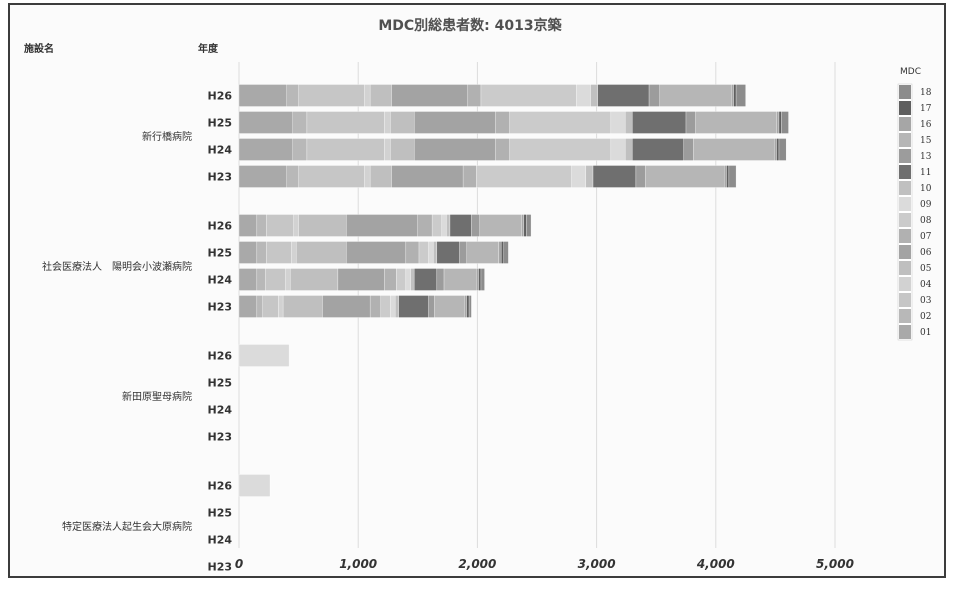 This screenshot has height=595, width=956. Describe the element at coordinates (926, 189) in the screenshot. I see `legend-label: 10` at that location.